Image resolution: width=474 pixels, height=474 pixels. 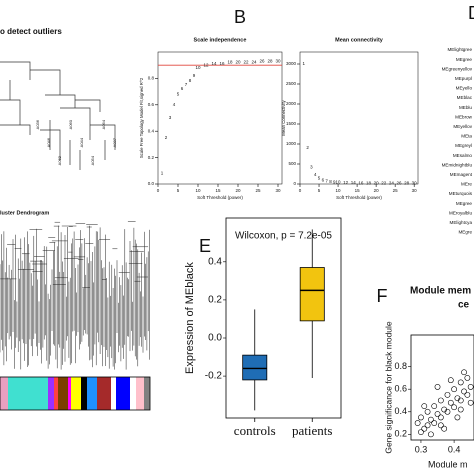 What do you see at coordinates (37, 124) in the screenshot?
I see `sample-label: A036` at bounding box center [37, 124].